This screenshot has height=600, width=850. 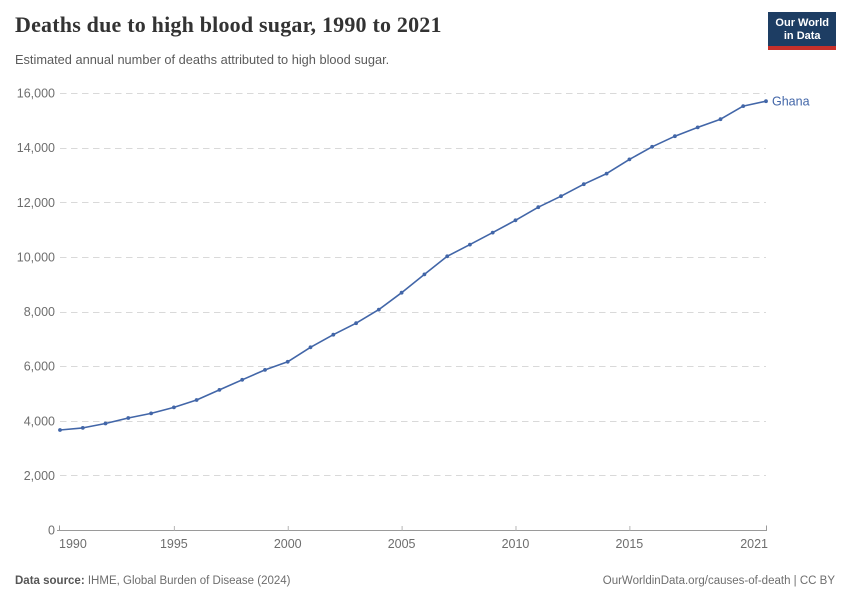 I want to click on y-tick-label: 4,000, so click(x=39, y=421).